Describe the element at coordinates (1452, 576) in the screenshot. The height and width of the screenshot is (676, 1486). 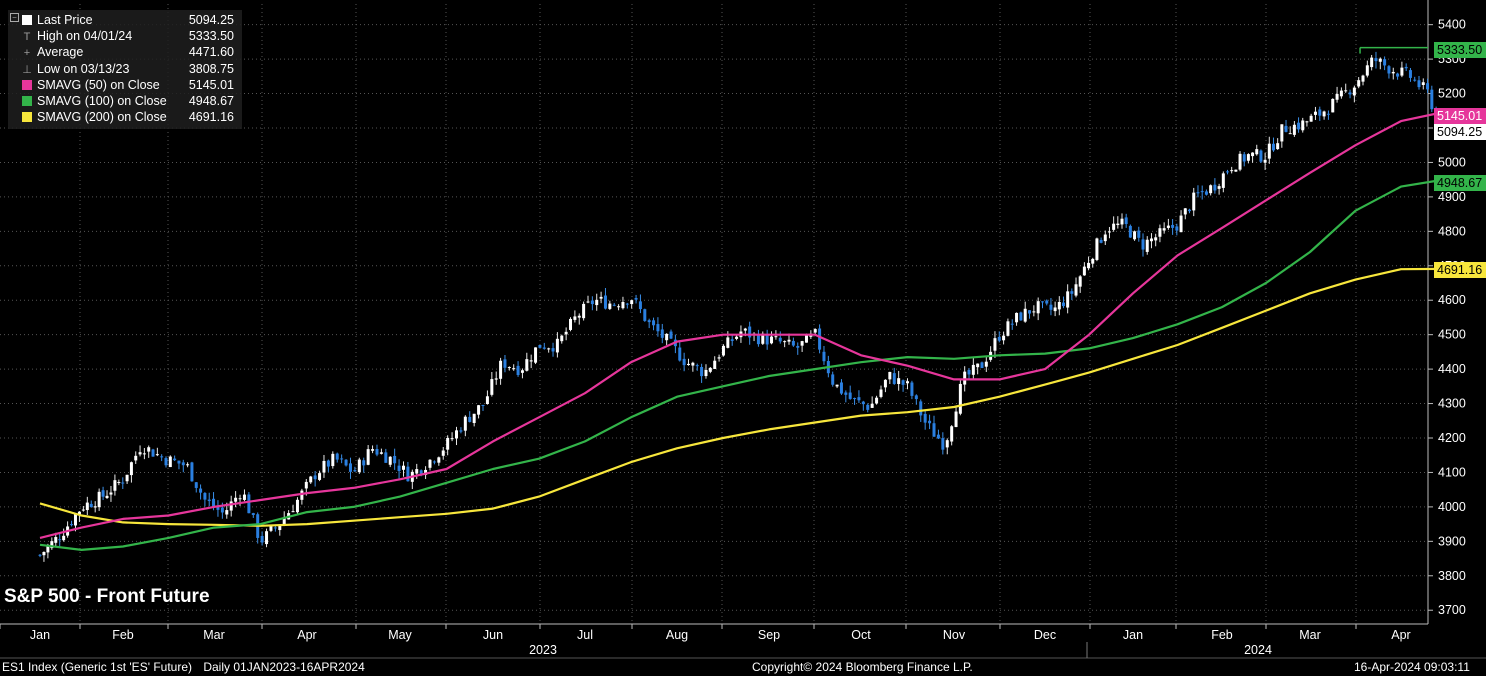
I see `y-tick-label: 3800` at that location.